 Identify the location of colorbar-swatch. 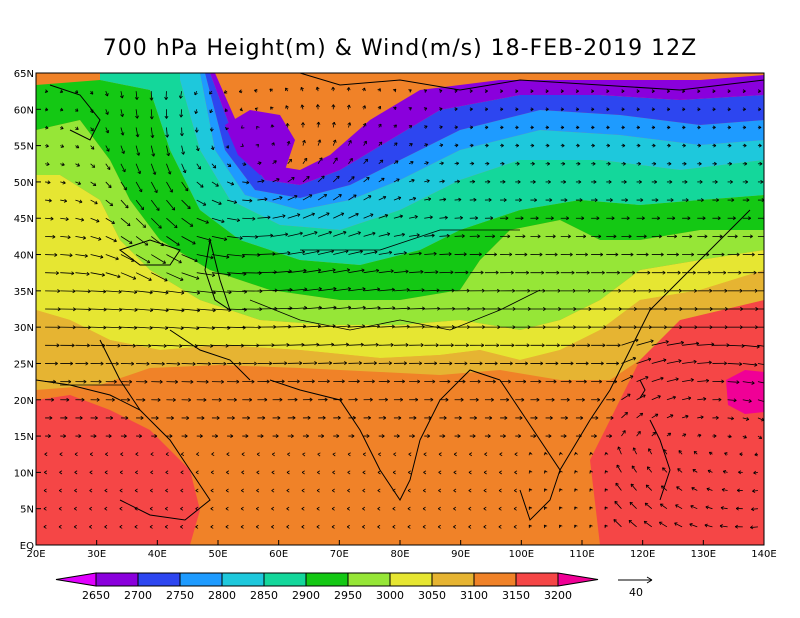
(159, 579).